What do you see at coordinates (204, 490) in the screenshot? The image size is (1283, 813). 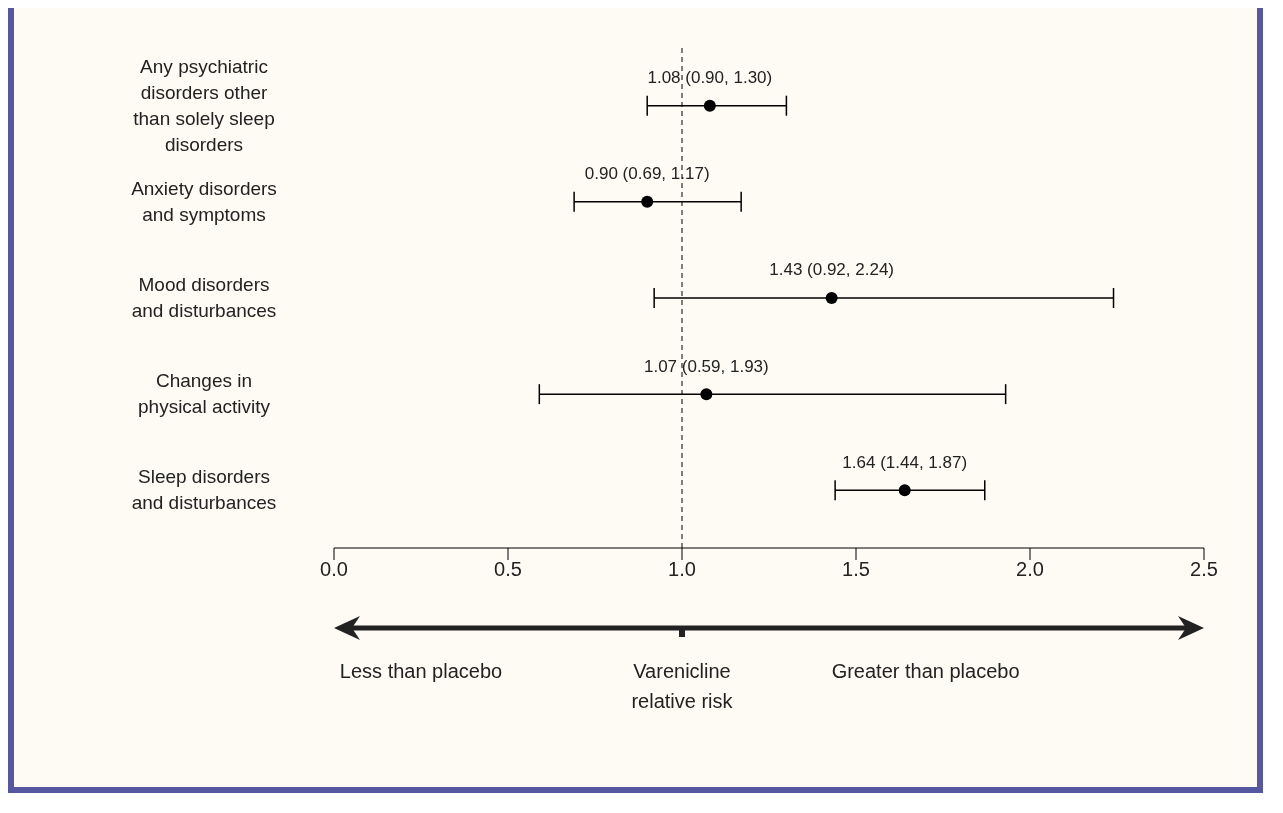 I see `y-tick-label: Sleep disorders and disturbances` at bounding box center [204, 490].